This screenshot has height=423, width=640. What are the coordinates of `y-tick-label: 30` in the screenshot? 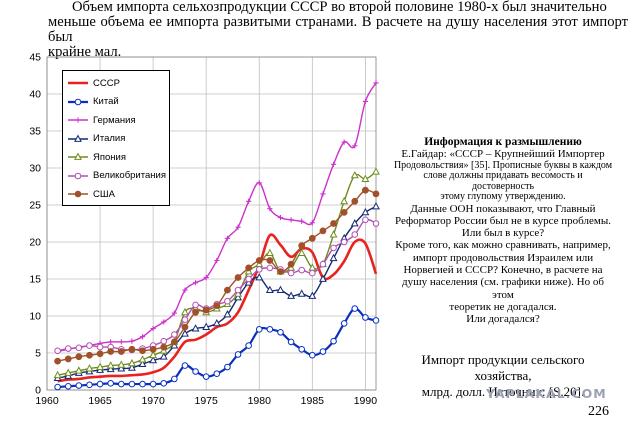 It's located at (35, 169).